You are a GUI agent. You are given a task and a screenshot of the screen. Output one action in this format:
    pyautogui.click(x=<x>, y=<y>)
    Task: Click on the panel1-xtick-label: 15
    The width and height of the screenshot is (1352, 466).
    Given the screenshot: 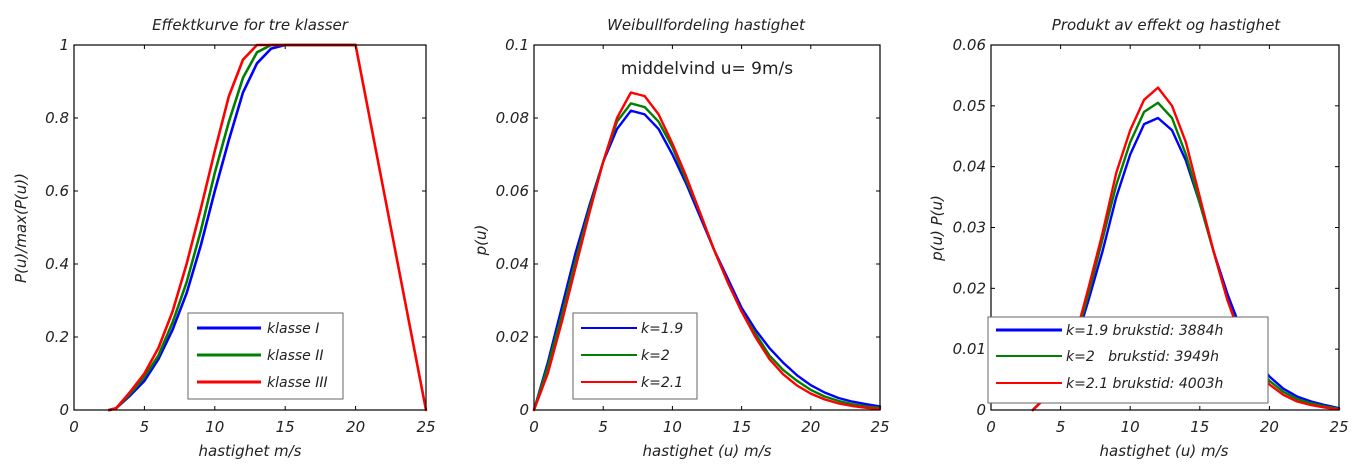 What is the action you would take?
    pyautogui.click(x=285, y=427)
    